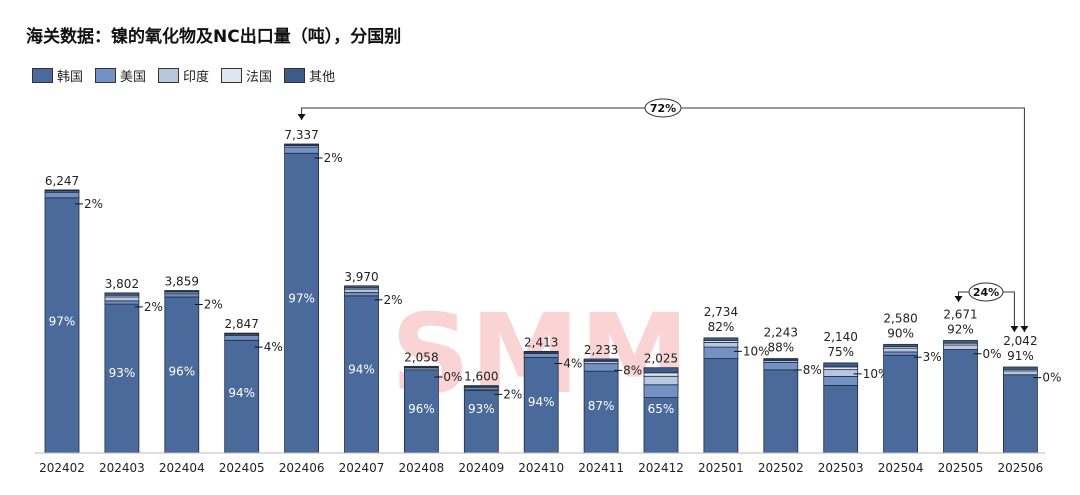 The height and width of the screenshot is (495, 1080). I want to click on total-label: 3,802, so click(122, 284).